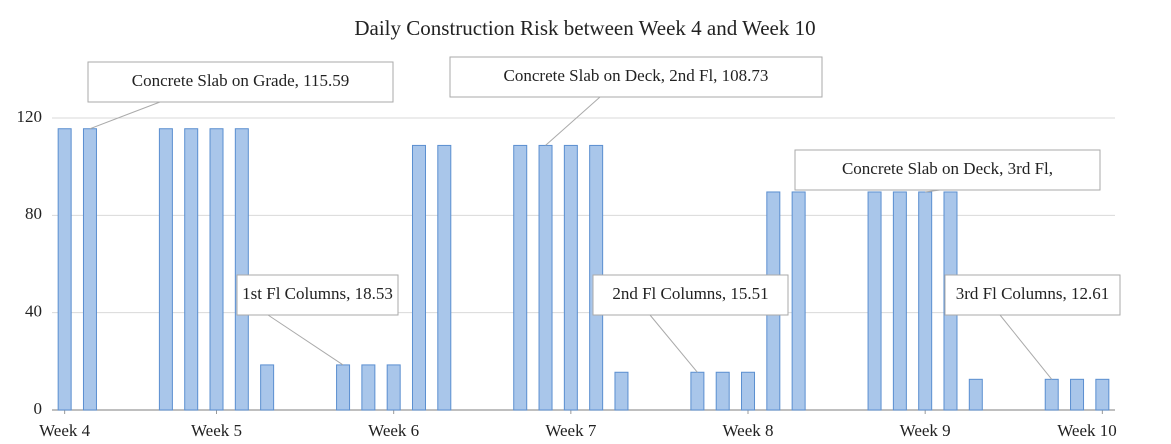  What do you see at coordinates (1087, 430) in the screenshot?
I see `x-tick-label: Week 10` at bounding box center [1087, 430].